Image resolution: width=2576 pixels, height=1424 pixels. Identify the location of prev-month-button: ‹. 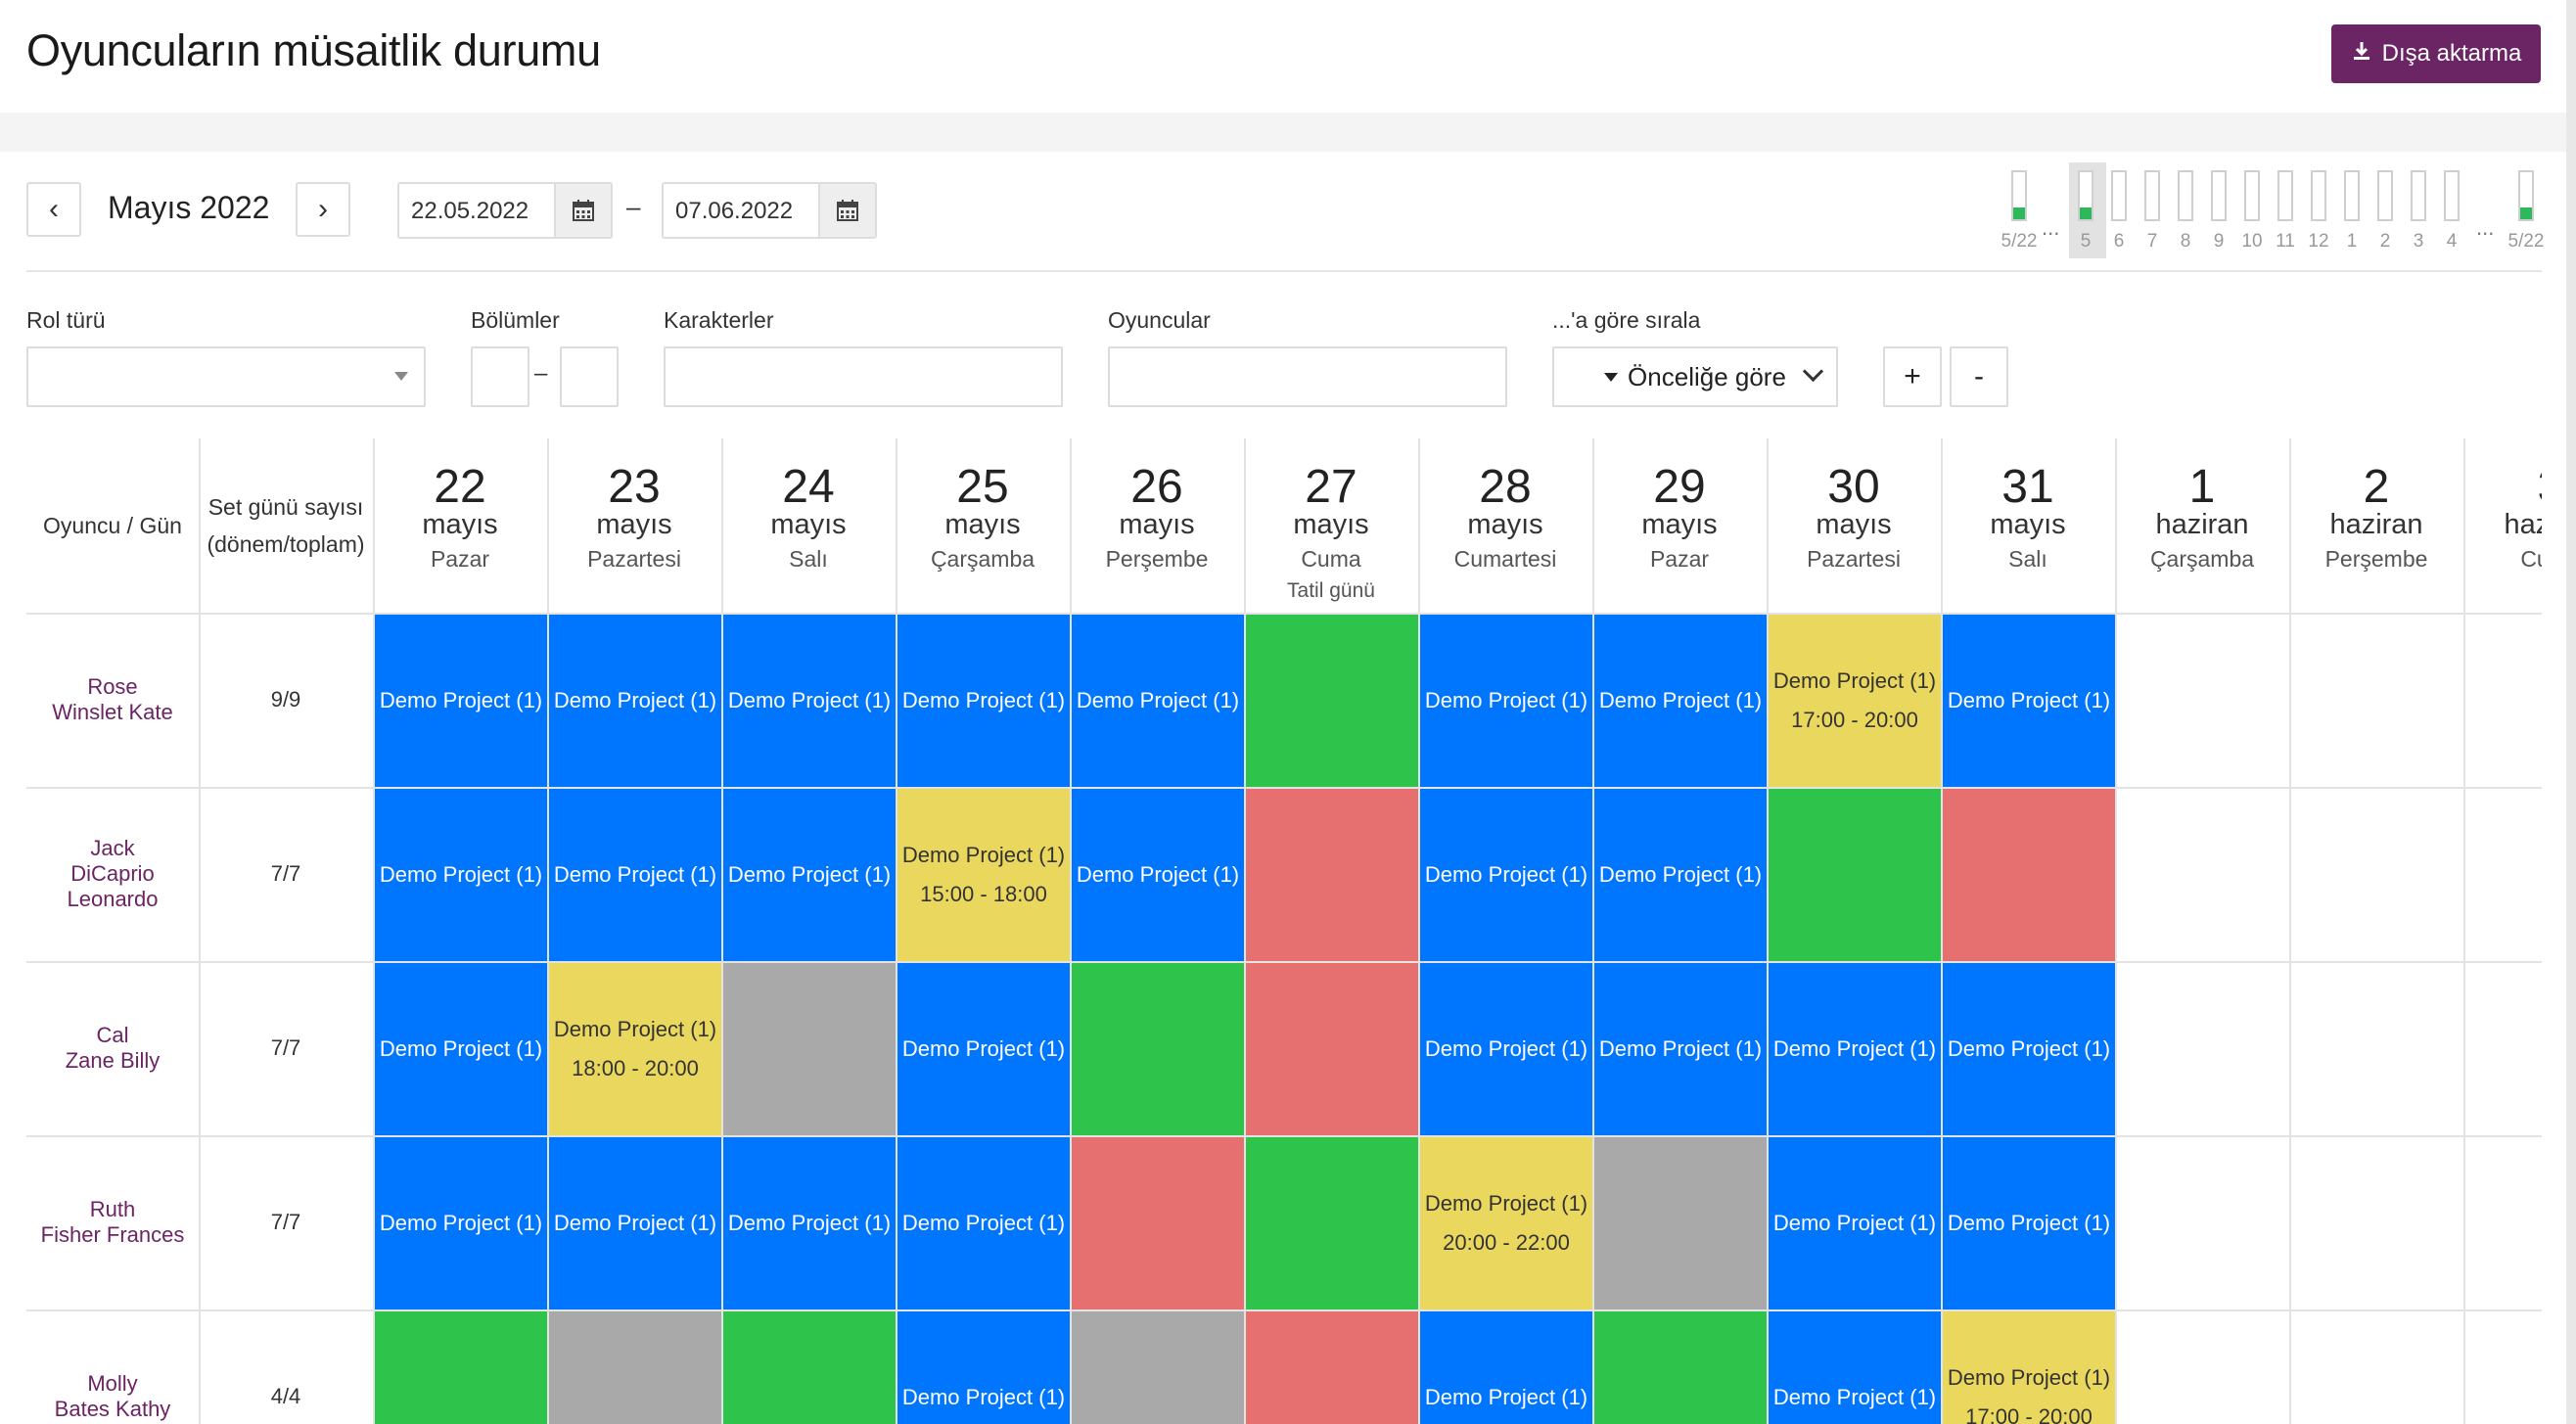
(53, 210).